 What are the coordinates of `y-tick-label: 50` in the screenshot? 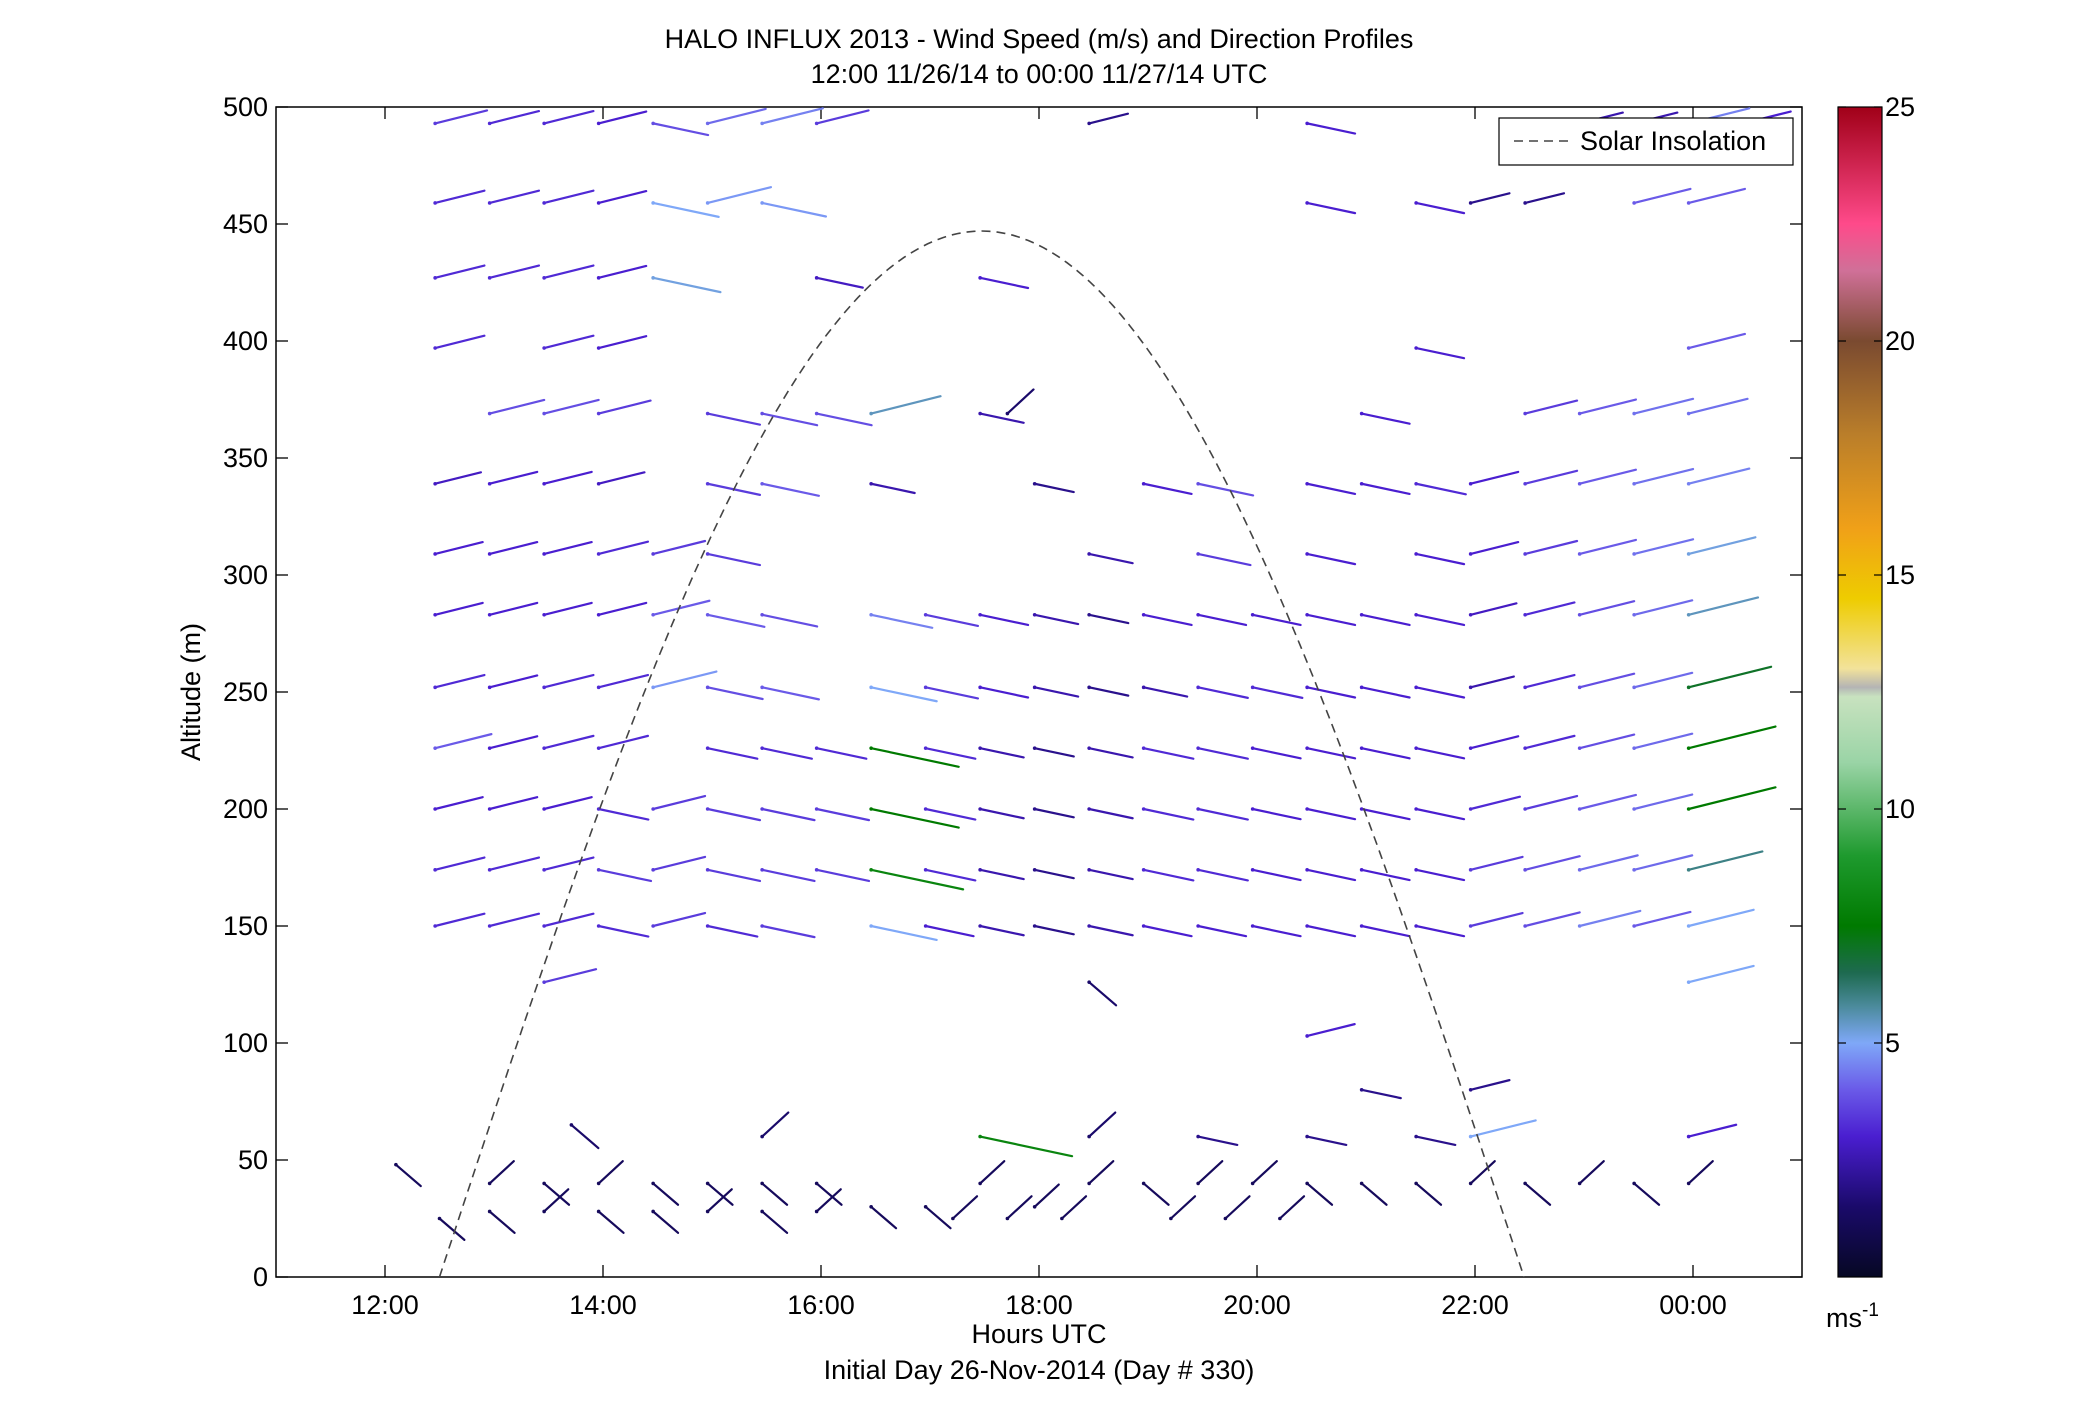 It's located at (253, 1160).